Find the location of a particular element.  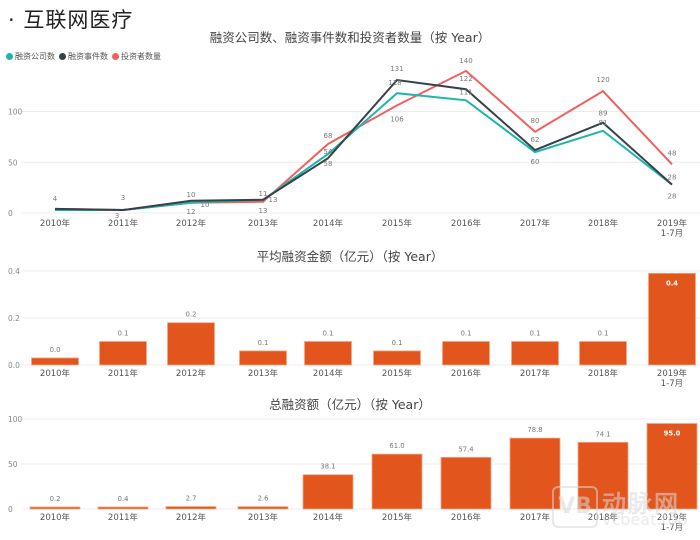

data-label: 3 is located at coordinates (117, 216).